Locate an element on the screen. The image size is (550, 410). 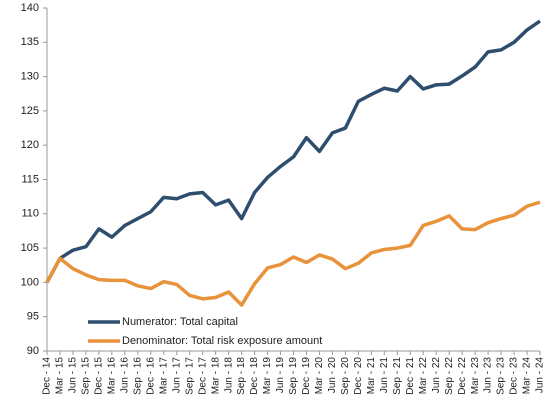
x-tick-label: Sep - 20 is located at coordinates (345, 376).